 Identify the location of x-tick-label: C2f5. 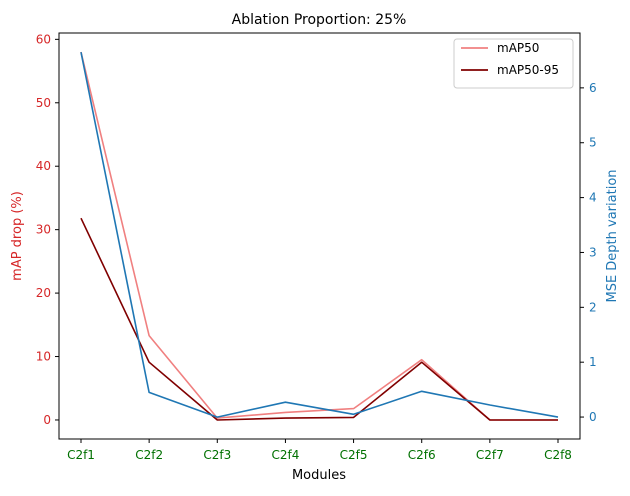
(354, 455).